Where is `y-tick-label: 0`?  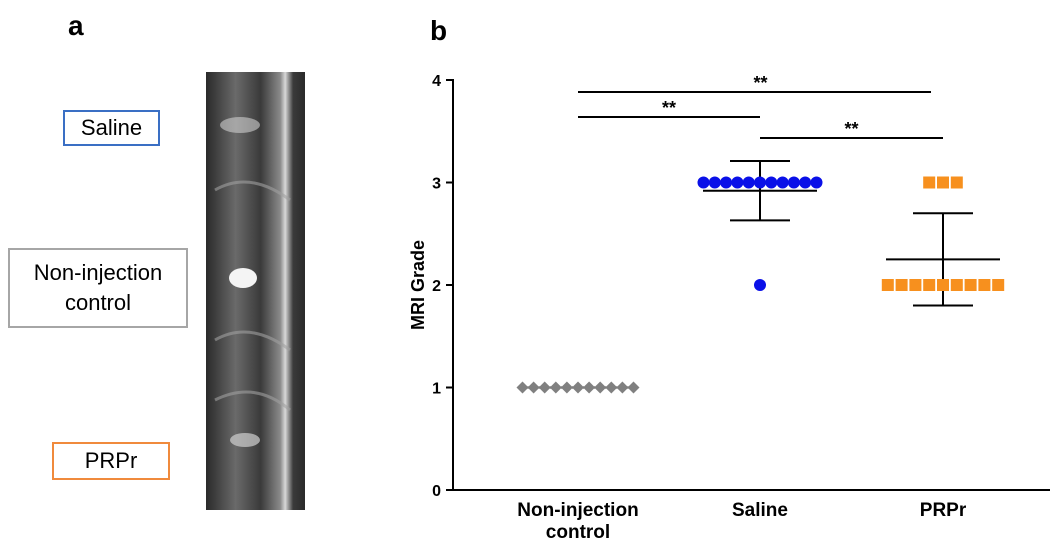 y-tick-label: 0 is located at coordinates (436, 491).